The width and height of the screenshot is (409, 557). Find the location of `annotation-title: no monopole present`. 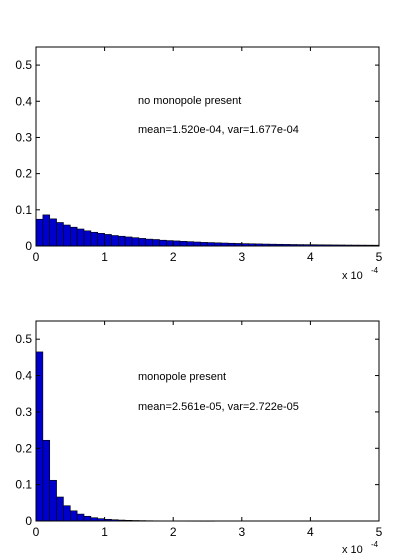

annotation-title: no monopole present is located at coordinates (189, 101).